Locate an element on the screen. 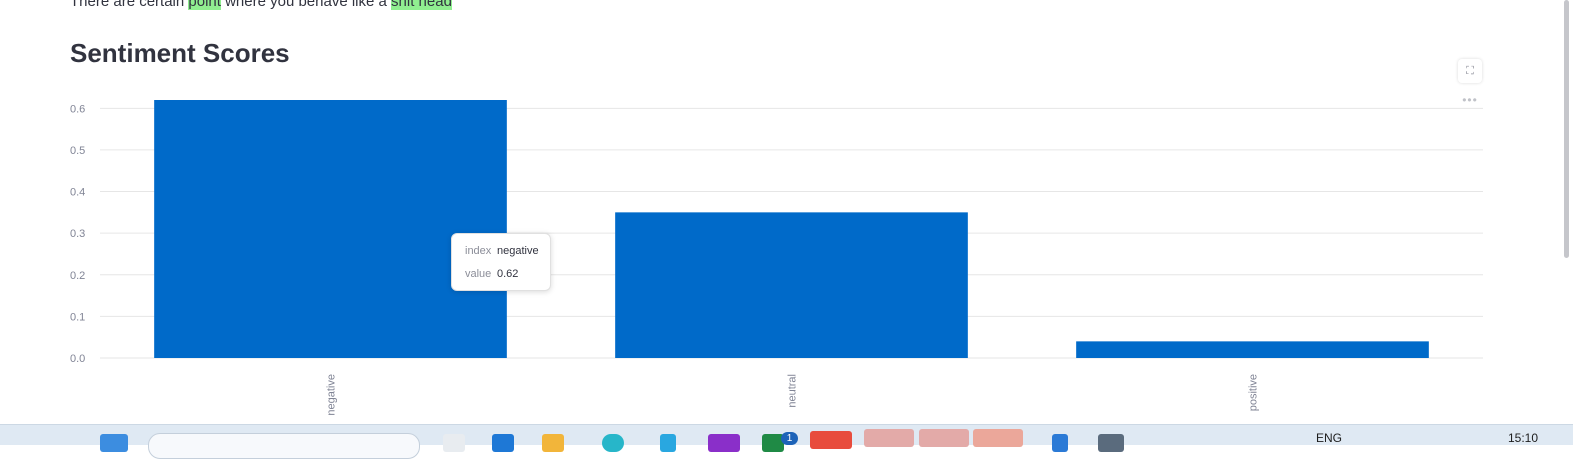  y-tick-label: 0.6 is located at coordinates (77, 109).